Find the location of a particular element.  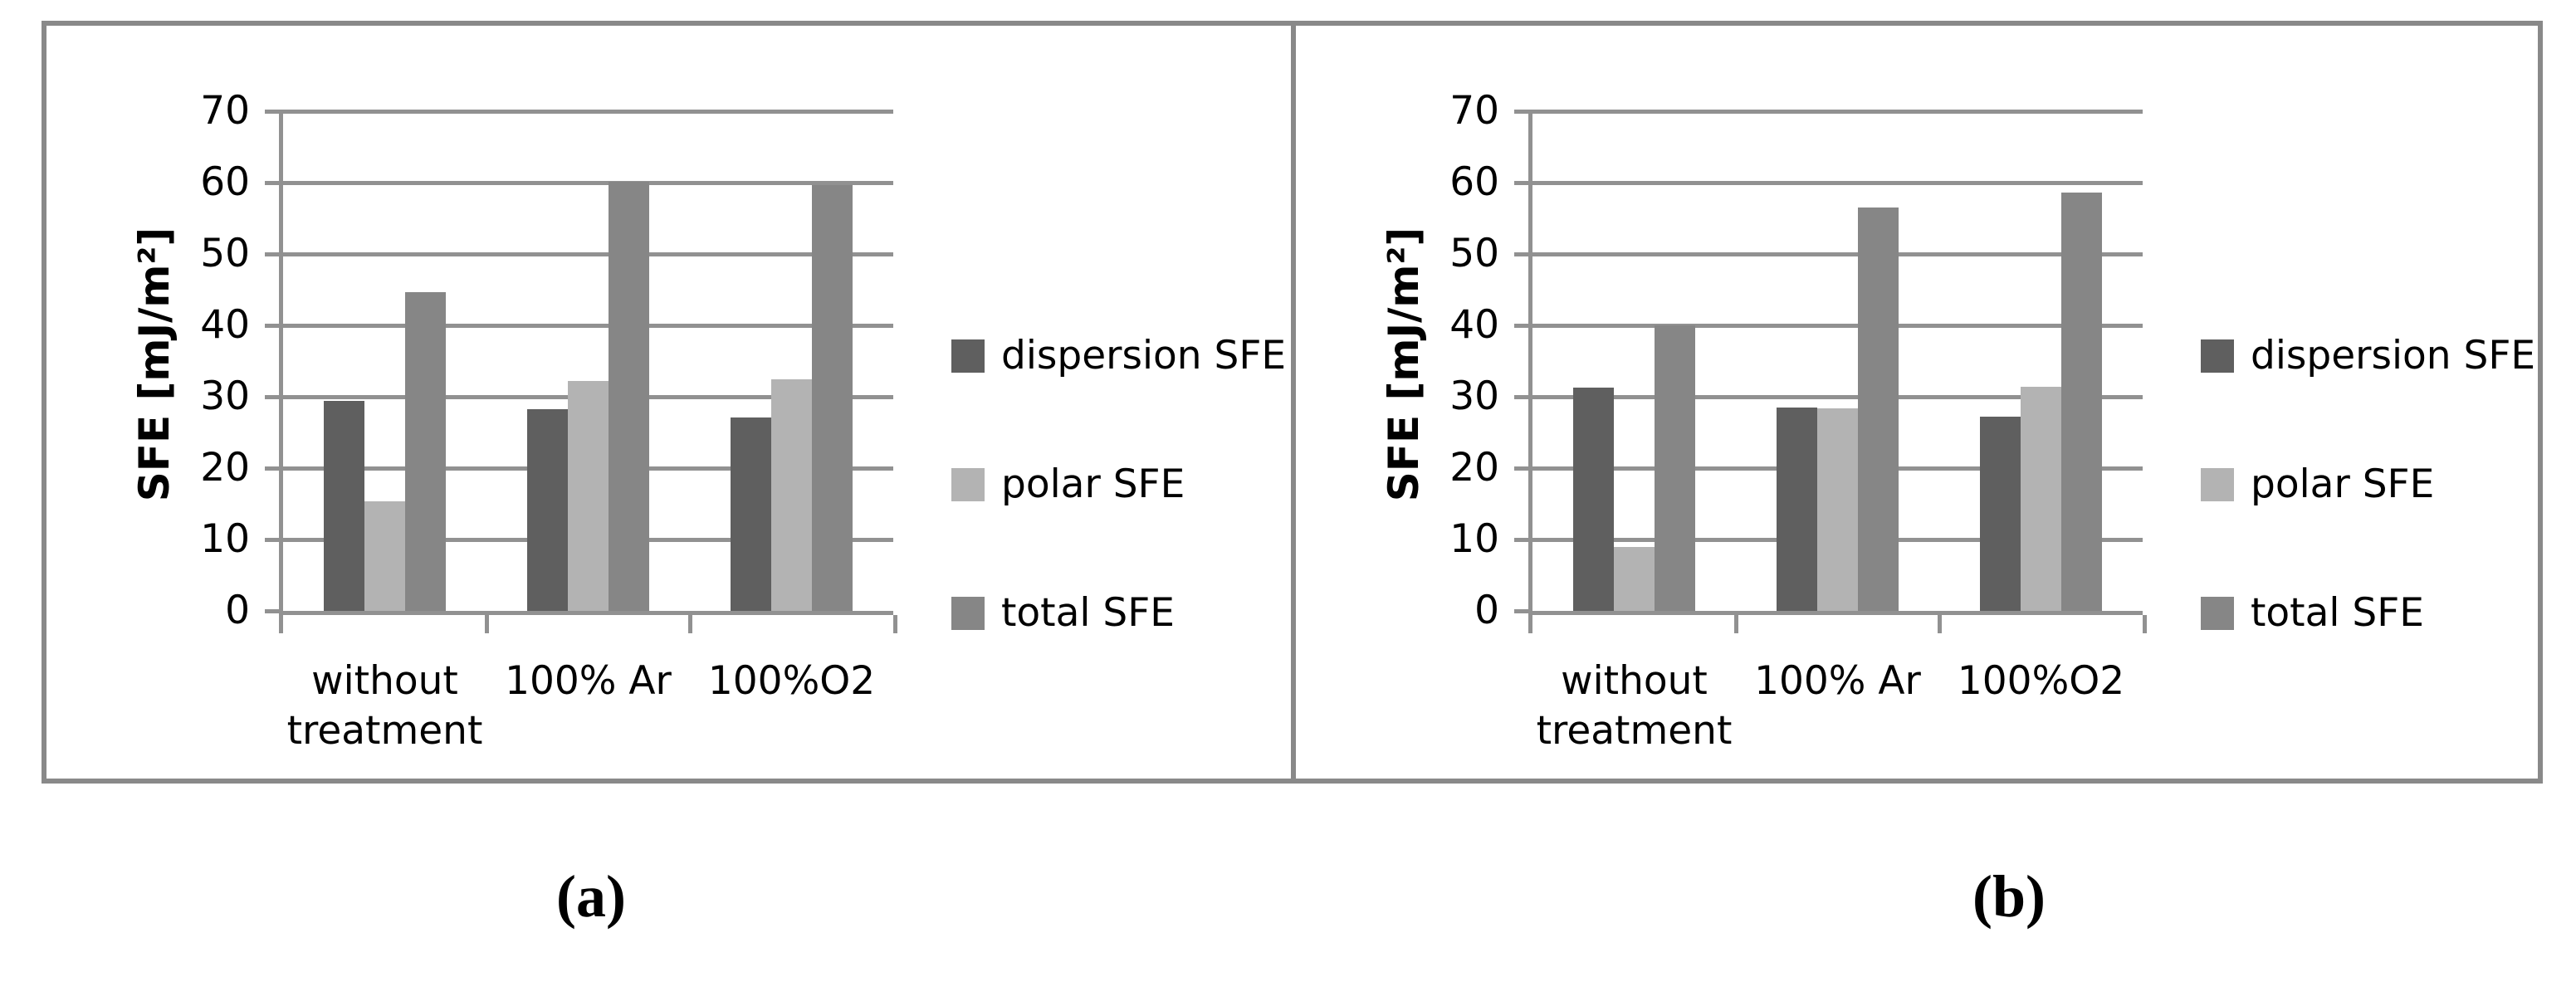

panel-divider-line is located at coordinates (1293, 402).